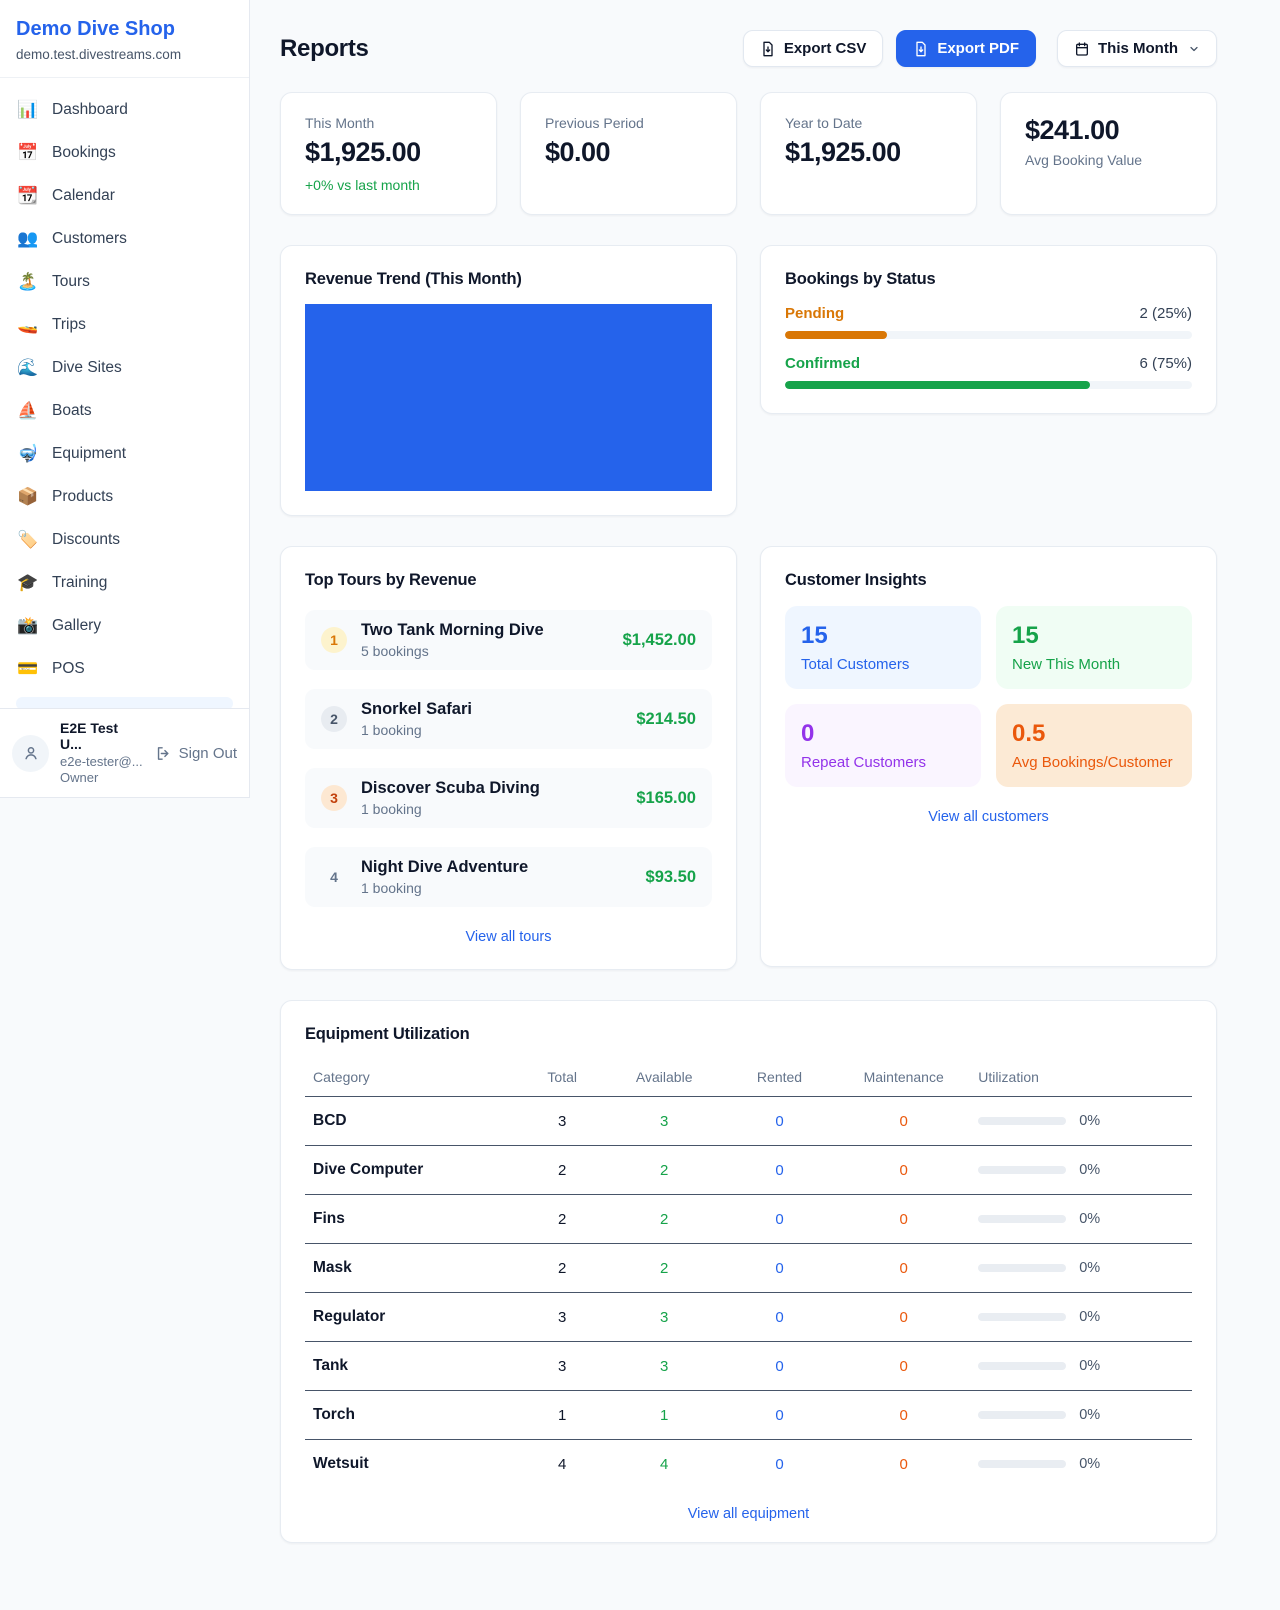  I want to click on sidebar-item-label: POS, so click(68, 668).